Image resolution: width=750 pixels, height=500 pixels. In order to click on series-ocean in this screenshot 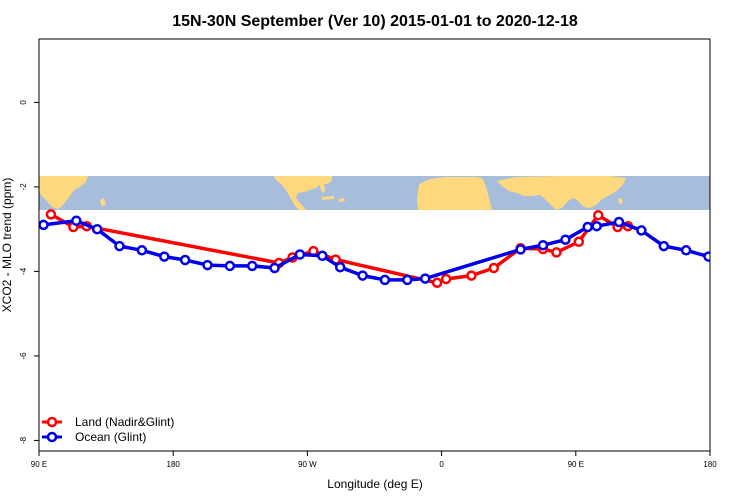, I will do `click(374, 250)`.